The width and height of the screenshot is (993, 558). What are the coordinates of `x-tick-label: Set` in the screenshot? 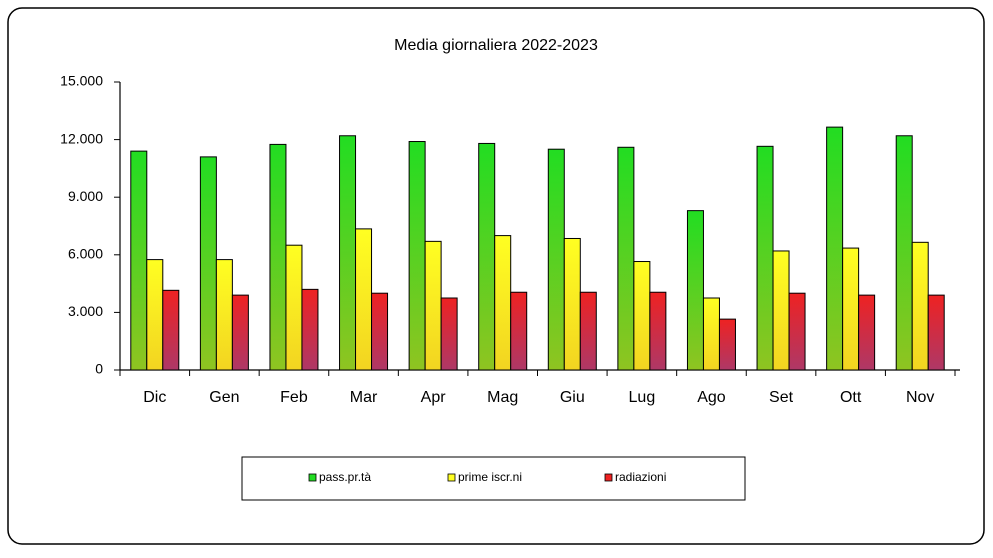 It's located at (781, 397).